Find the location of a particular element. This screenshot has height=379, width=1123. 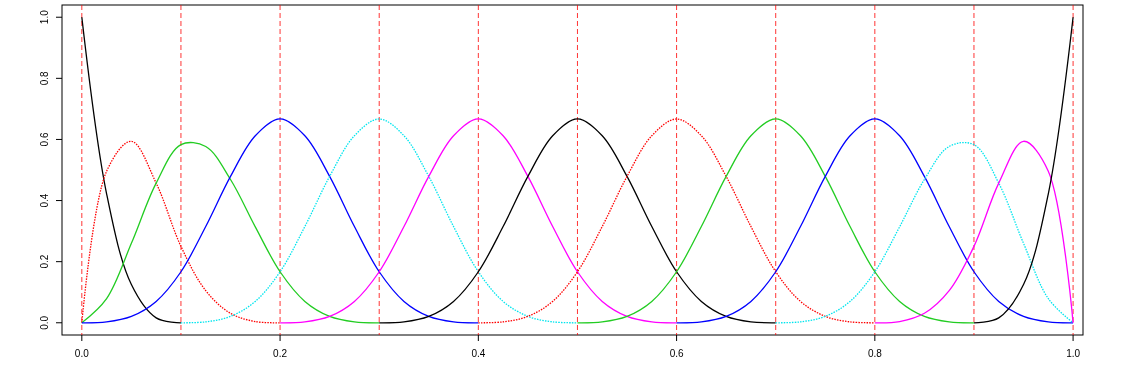

y-tick-label: 0.0 is located at coordinates (44, 322).